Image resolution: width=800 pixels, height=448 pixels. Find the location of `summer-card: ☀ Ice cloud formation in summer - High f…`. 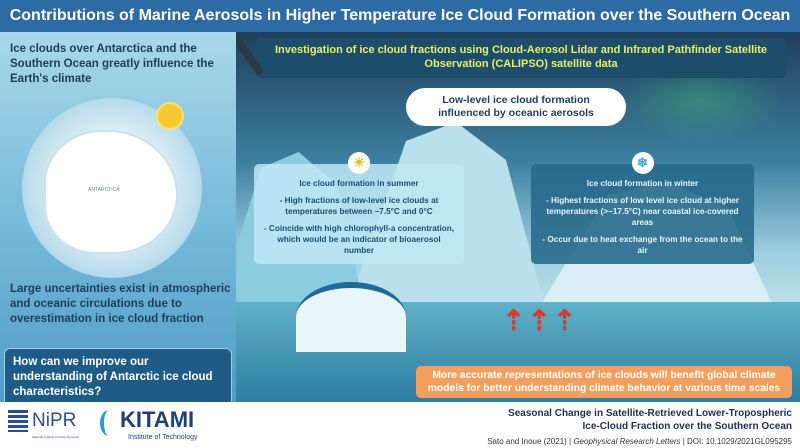

summer-card: ☀ Ice cloud formation in summer - High f… is located at coordinates (359, 208).